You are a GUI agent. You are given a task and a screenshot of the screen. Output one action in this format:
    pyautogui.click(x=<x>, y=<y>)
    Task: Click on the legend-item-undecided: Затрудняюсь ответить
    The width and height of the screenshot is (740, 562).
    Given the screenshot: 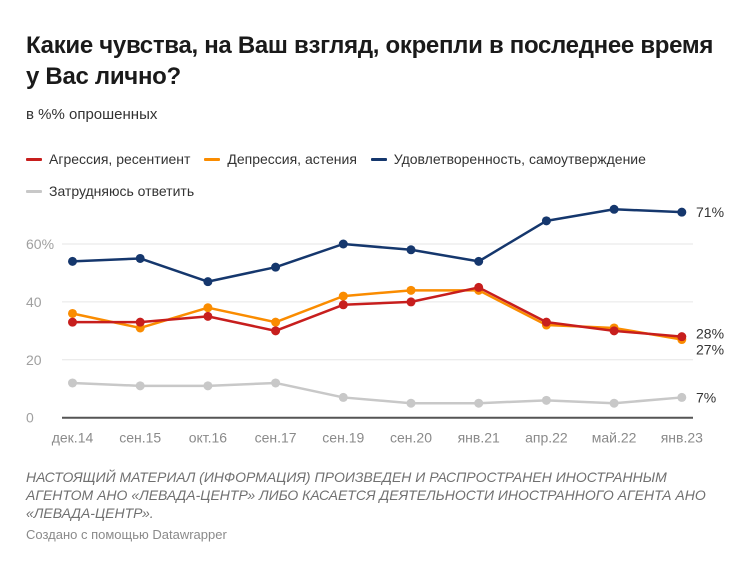 What is the action you would take?
    pyautogui.click(x=110, y=191)
    